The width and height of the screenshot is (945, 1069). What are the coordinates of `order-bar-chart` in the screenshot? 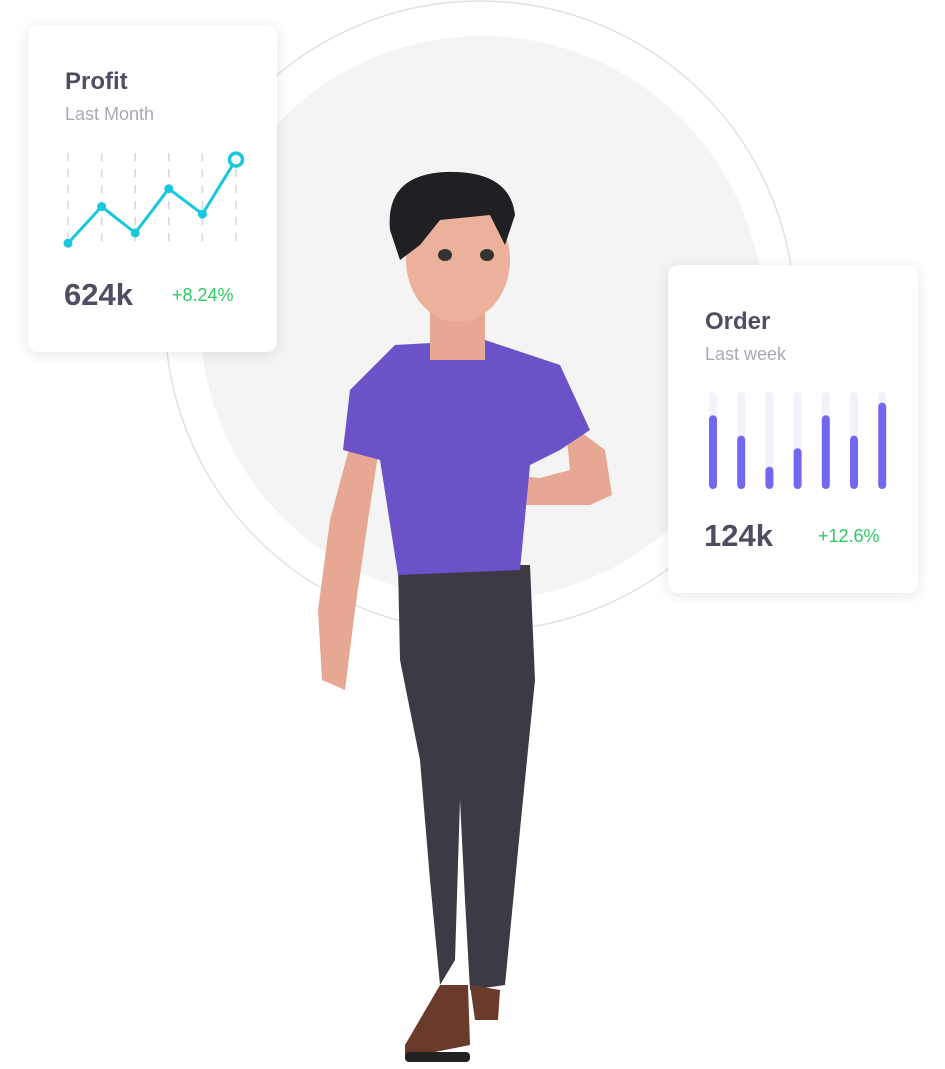 It's located at (798, 440).